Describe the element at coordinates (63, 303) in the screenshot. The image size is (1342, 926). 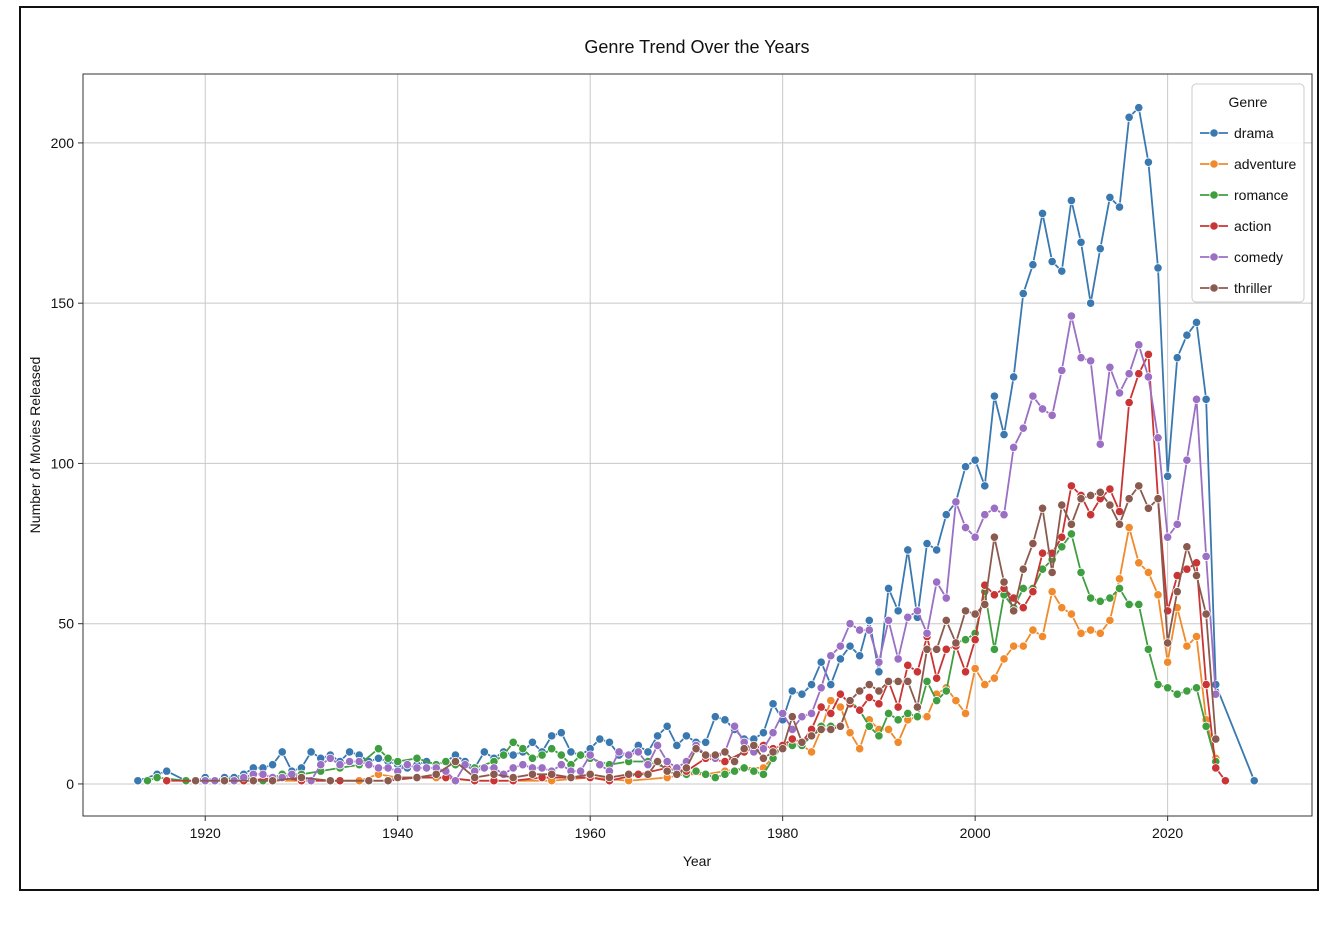
I see `y-tick-label: 150` at that location.